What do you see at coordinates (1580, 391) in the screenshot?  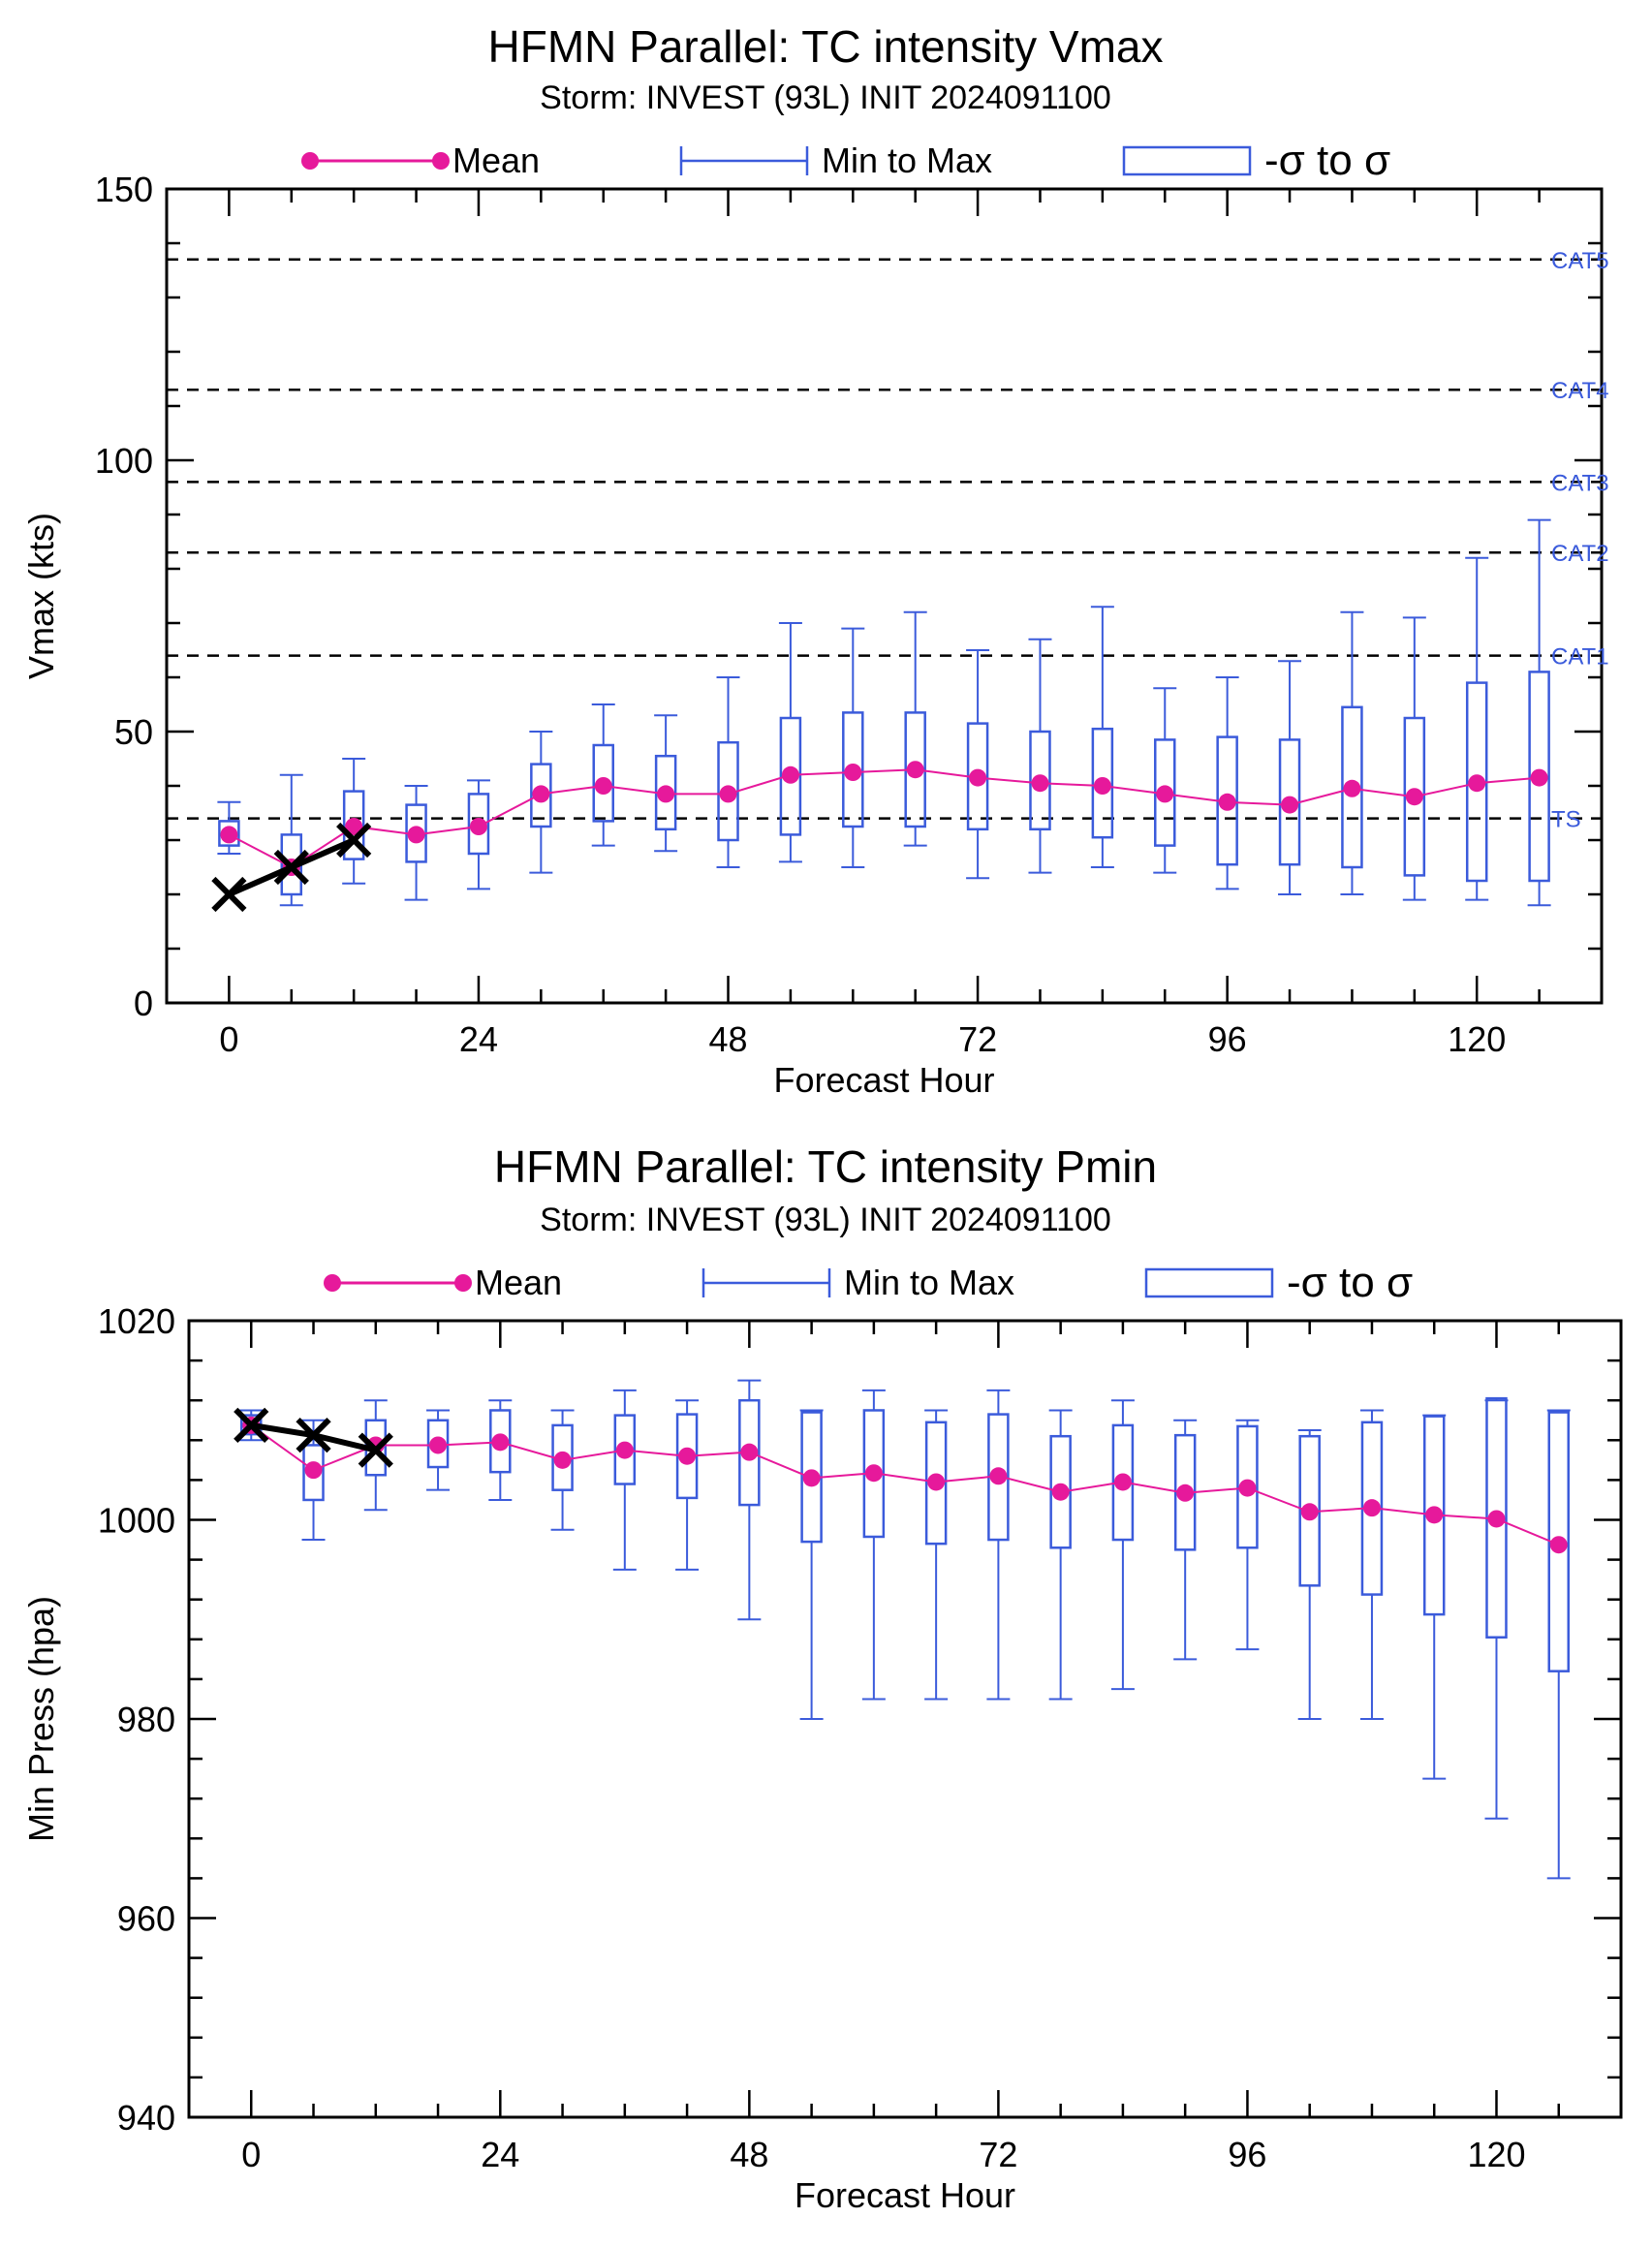 I see `category-label-cat4: CAT4` at bounding box center [1580, 391].